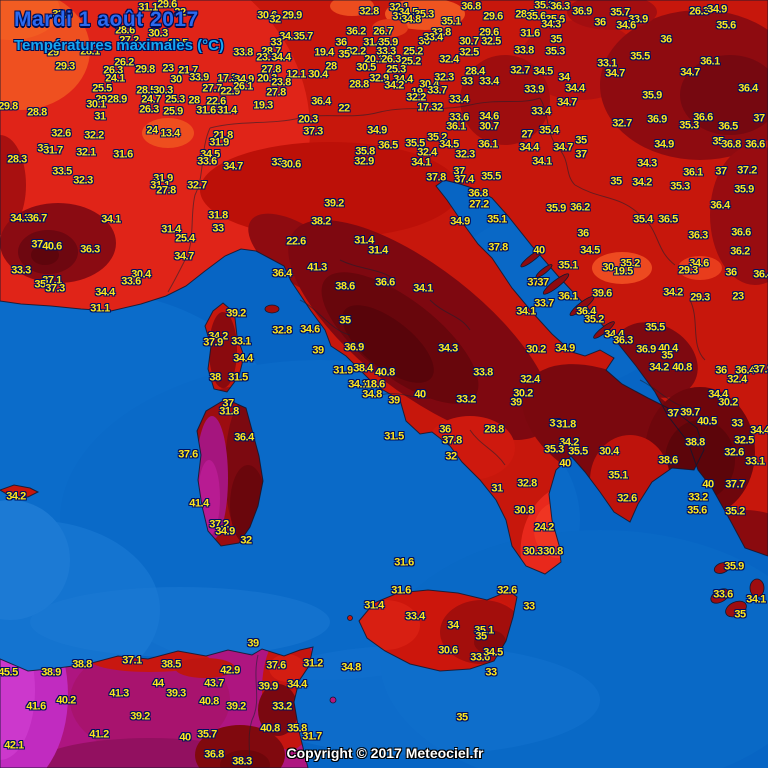 The height and width of the screenshot is (768, 768). Describe the element at coordinates (207, 734) in the screenshot. I see `temp-label: 35.7` at that location.